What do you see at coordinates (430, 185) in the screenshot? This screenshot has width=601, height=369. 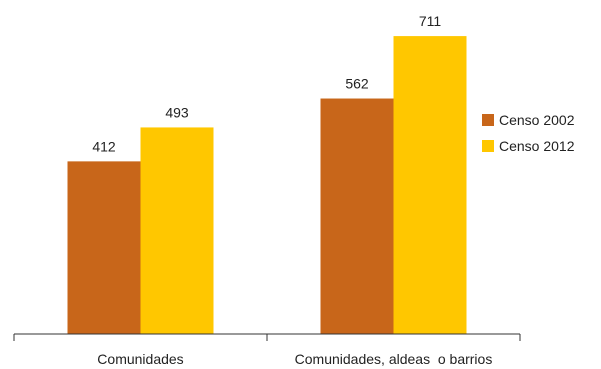 I see `bar-censo-2012-comunidades-aldeas-o-barrios` at bounding box center [430, 185].